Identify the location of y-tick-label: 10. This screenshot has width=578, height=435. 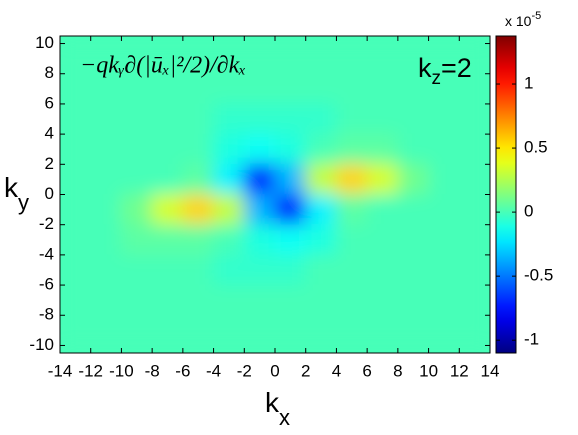
(44, 42).